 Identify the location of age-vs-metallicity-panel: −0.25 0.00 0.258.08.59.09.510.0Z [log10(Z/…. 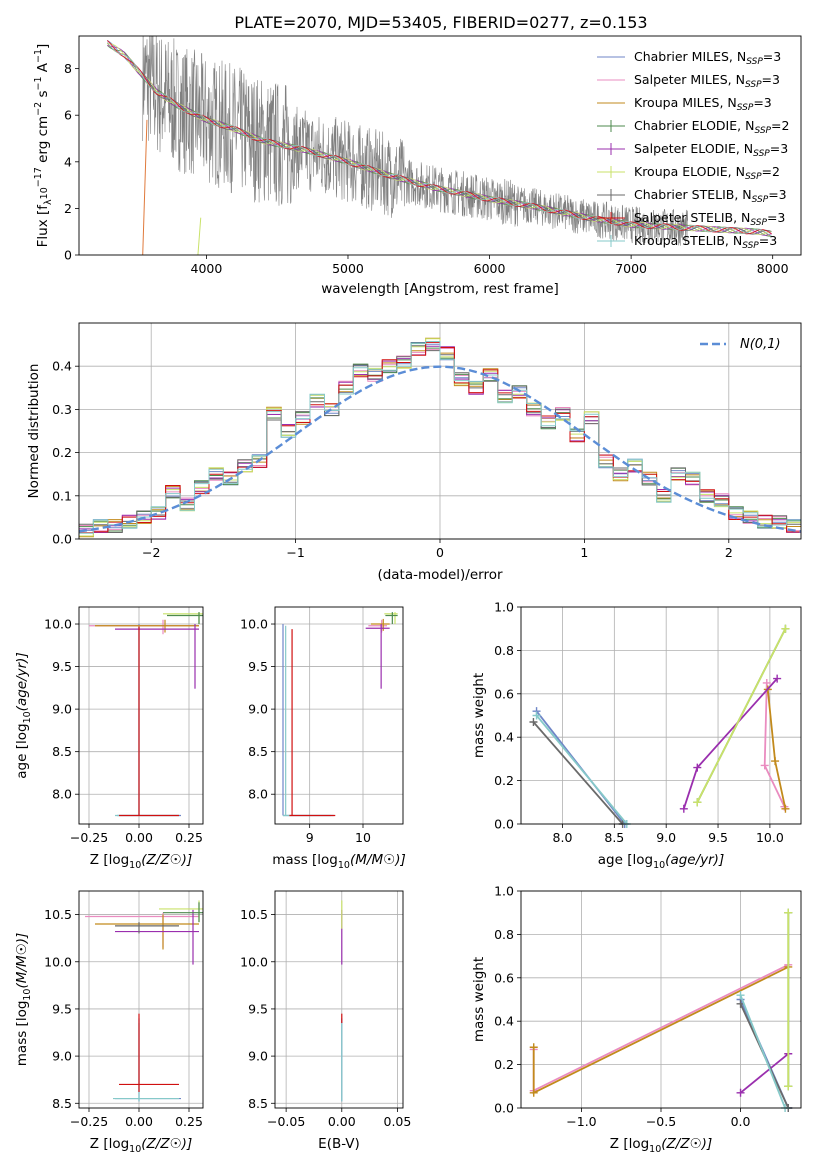
(109, 738).